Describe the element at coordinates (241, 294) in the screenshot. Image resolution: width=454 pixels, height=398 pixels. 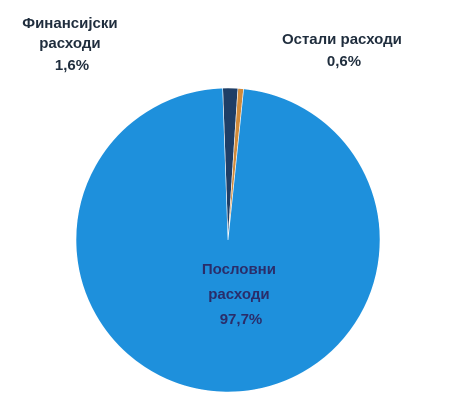
I see `label-business: Пословни расходи 97,7%` at that location.